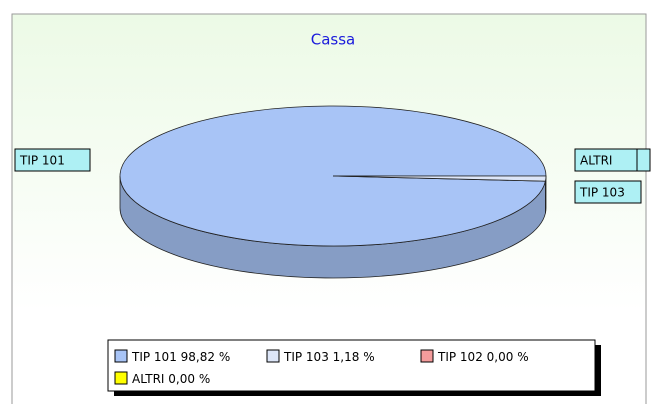 This screenshot has width=656, height=408. Describe the element at coordinates (354, 357) in the screenshot. I see `legend-value: 1,18 %` at that location.